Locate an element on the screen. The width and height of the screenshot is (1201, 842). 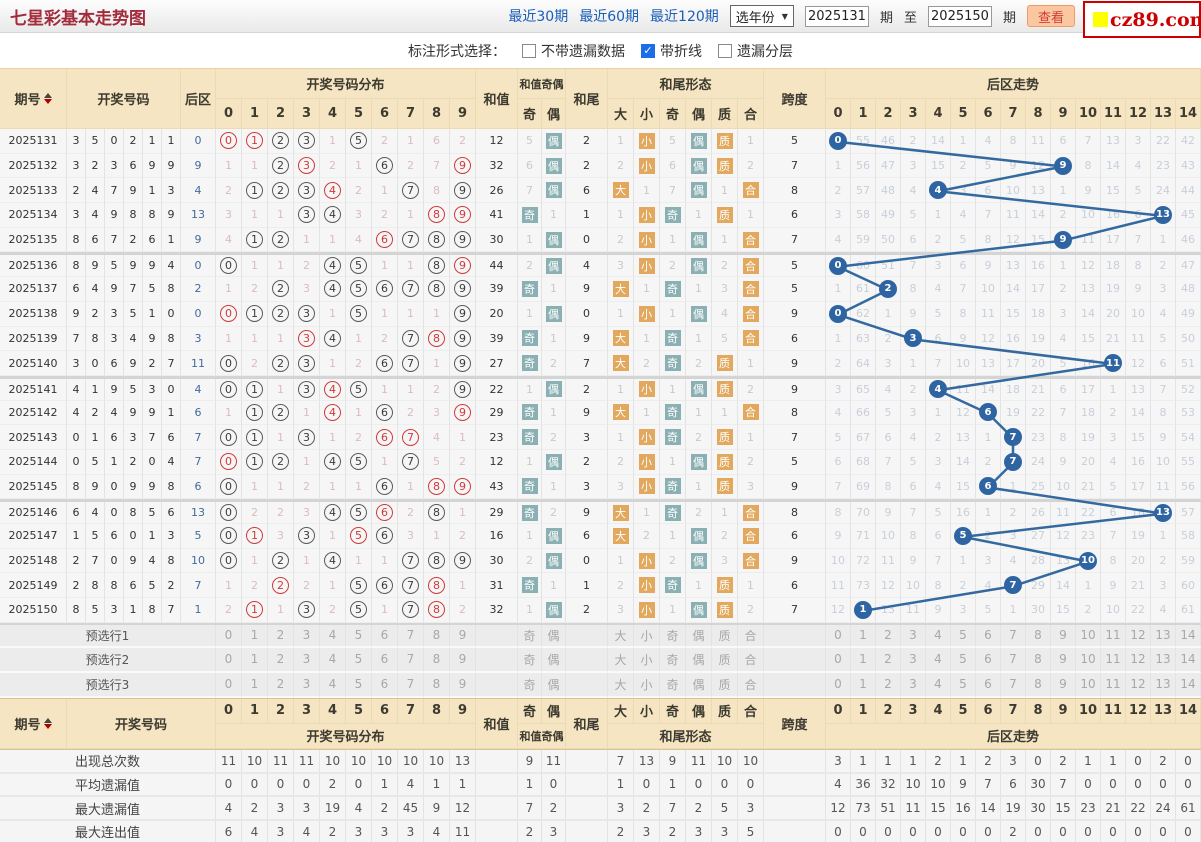
recent-30-link: 最近30期 is located at coordinates (538, 17).